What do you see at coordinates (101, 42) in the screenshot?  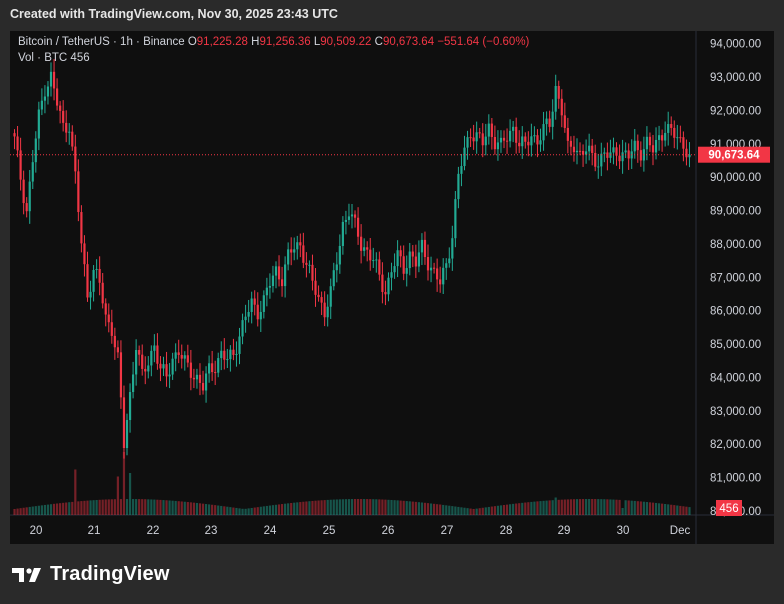 I see `symbol-label: Bitcoin / TetherUS · 1h · Binance` at bounding box center [101, 42].